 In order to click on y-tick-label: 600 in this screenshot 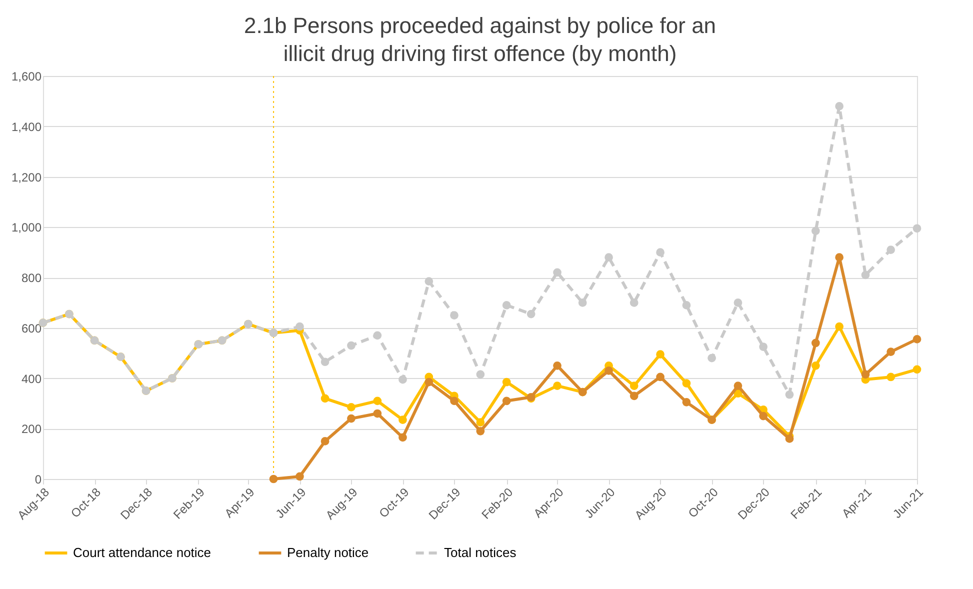, I will do `click(31, 328)`.